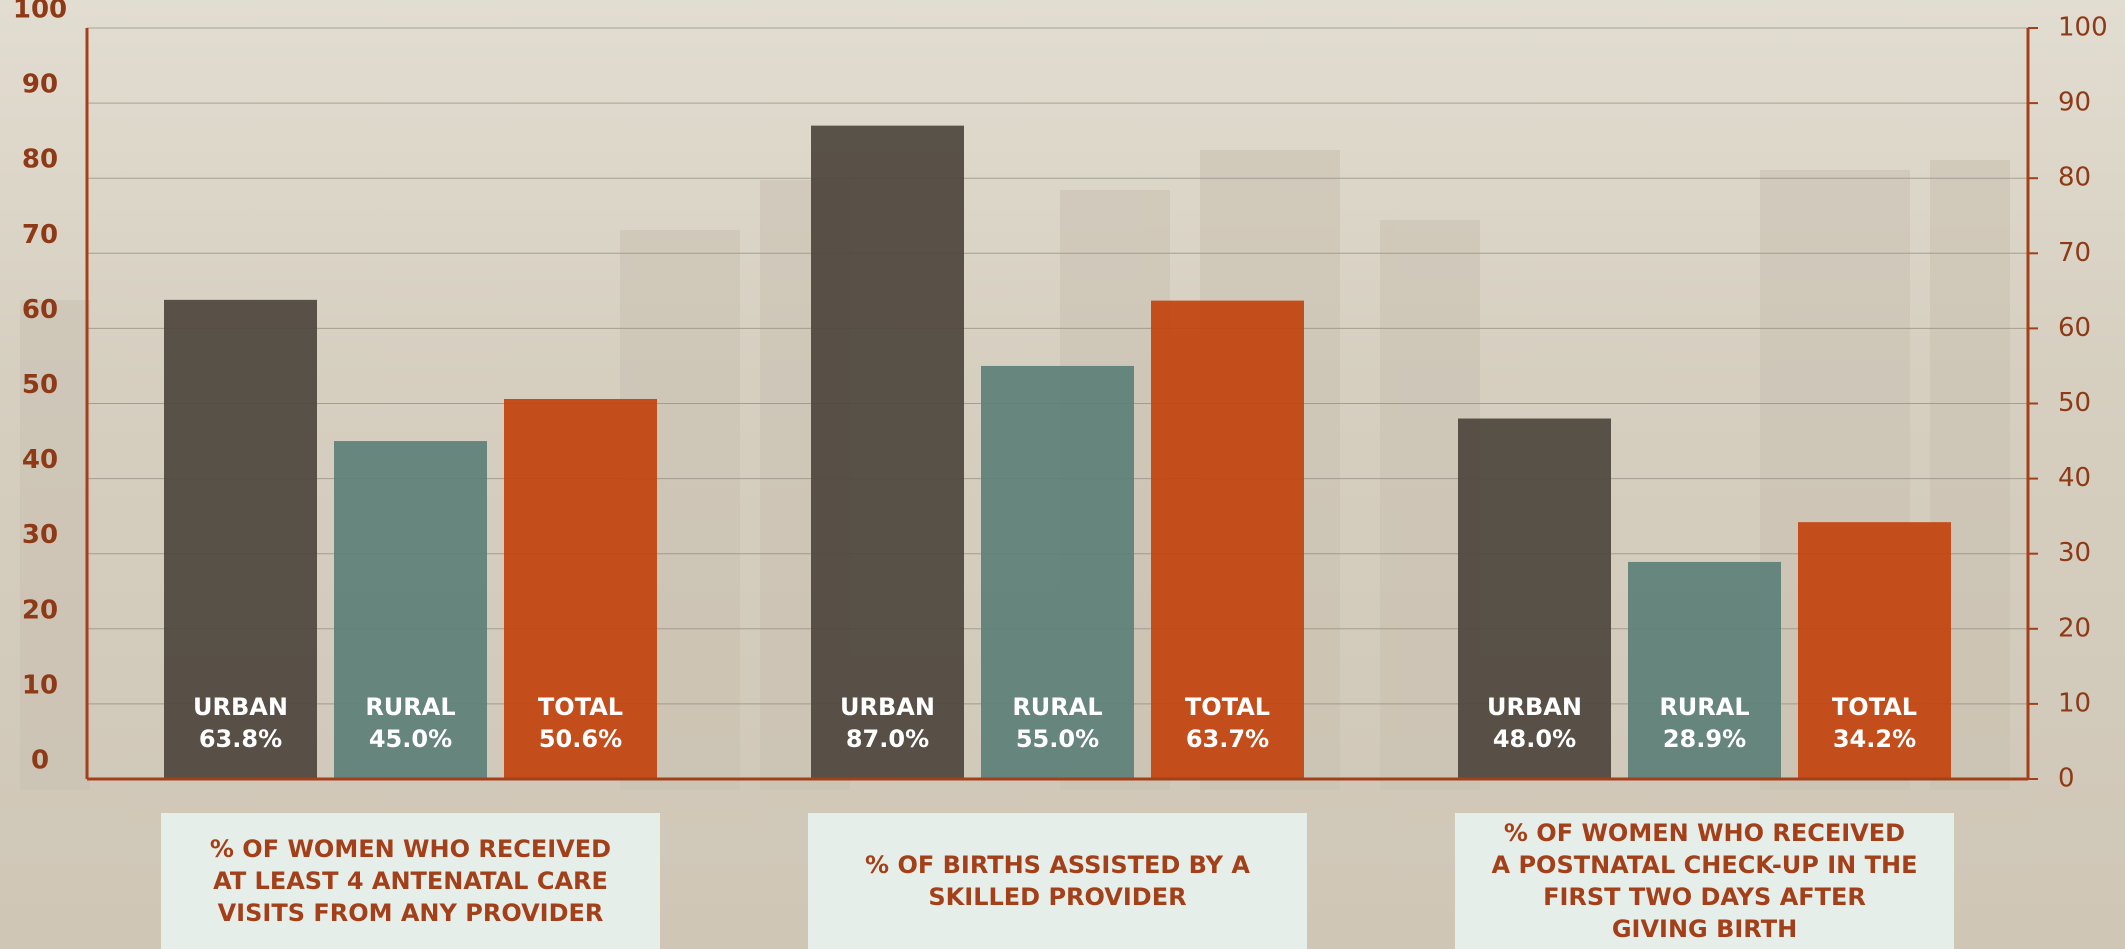 The image size is (2125, 949). I want to click on y-tick-label: 90, so click(40, 85).